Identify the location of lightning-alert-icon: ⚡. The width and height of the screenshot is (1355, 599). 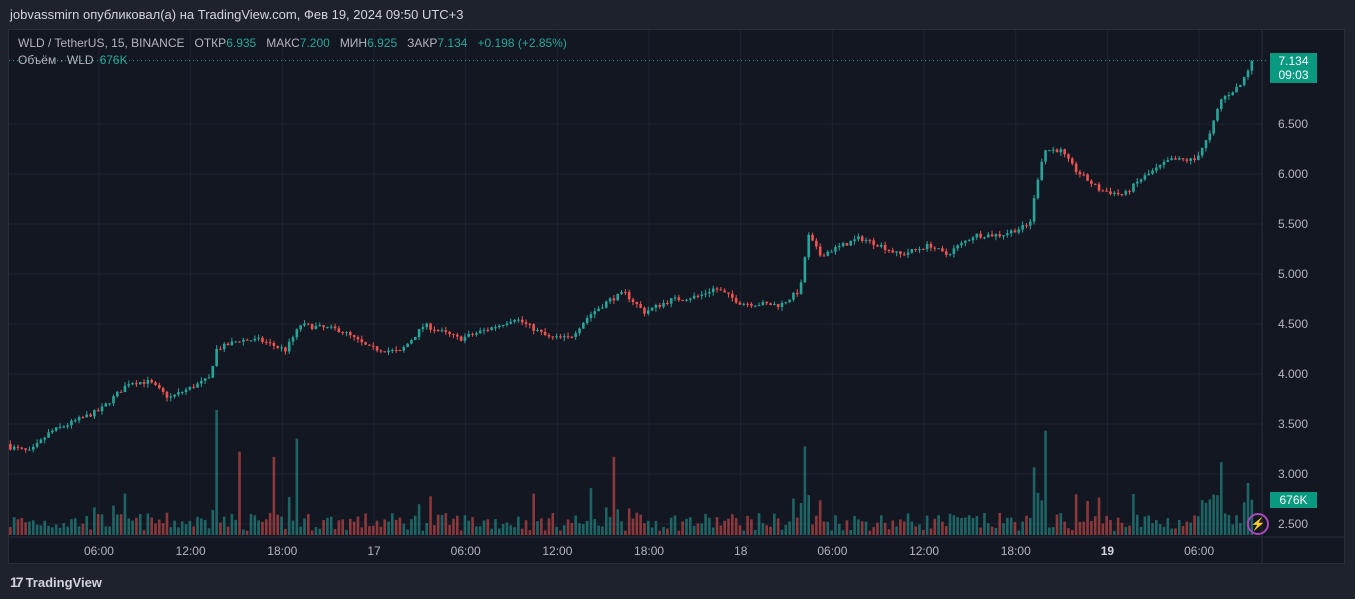
(1258, 524).